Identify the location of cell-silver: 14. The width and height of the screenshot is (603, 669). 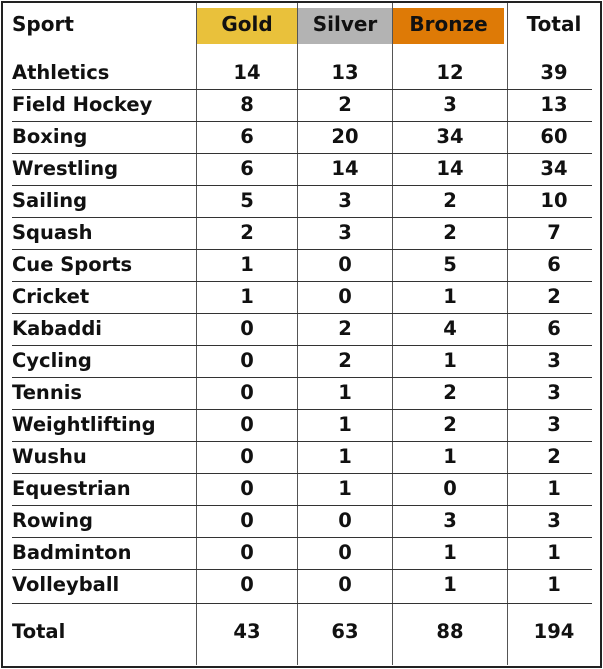
(345, 168).